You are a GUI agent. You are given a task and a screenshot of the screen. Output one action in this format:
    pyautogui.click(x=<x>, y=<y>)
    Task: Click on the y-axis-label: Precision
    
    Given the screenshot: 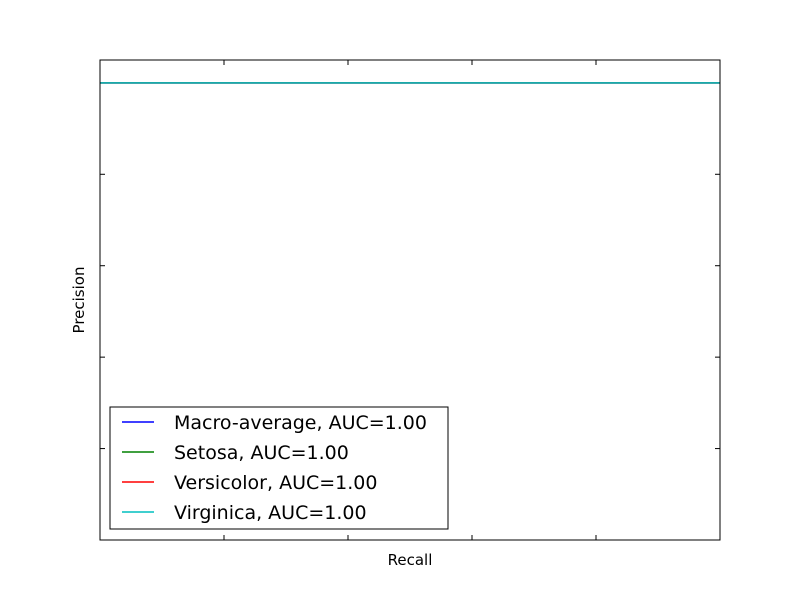 What is the action you would take?
    pyautogui.click(x=79, y=300)
    